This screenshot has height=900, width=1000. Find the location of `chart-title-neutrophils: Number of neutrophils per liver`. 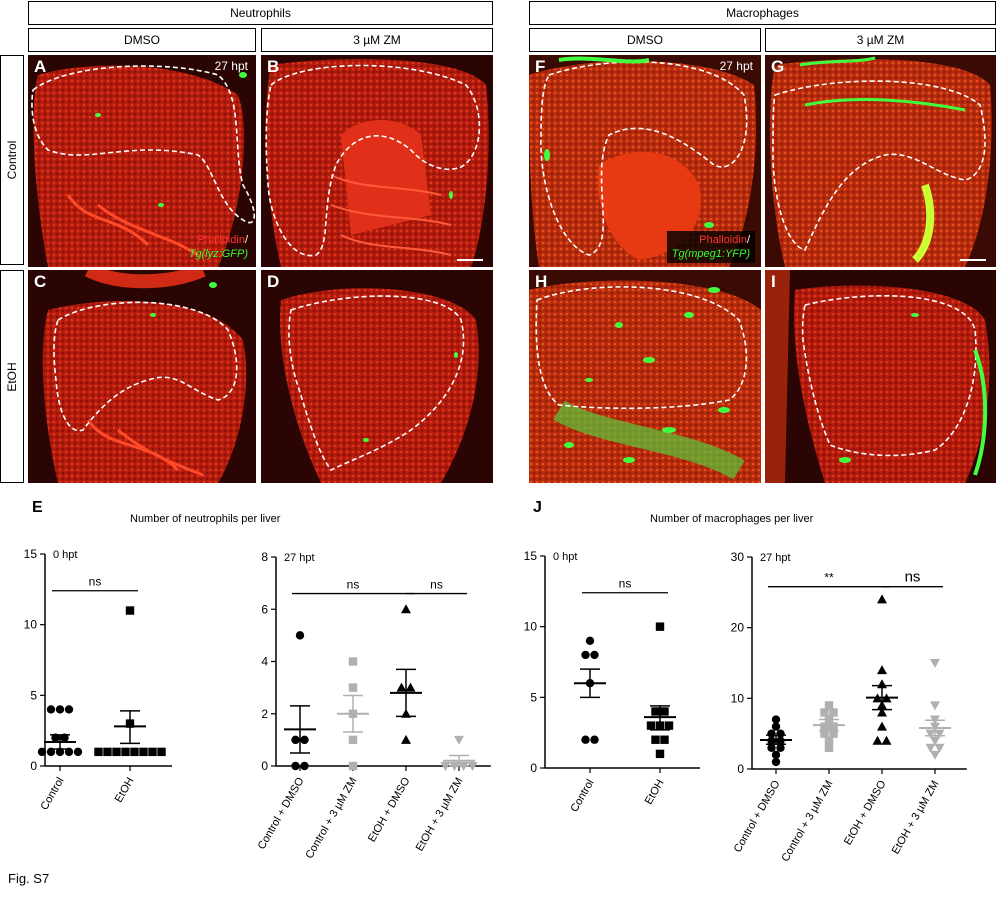

chart-title-neutrophils: Number of neutrophils per liver is located at coordinates (205, 519).